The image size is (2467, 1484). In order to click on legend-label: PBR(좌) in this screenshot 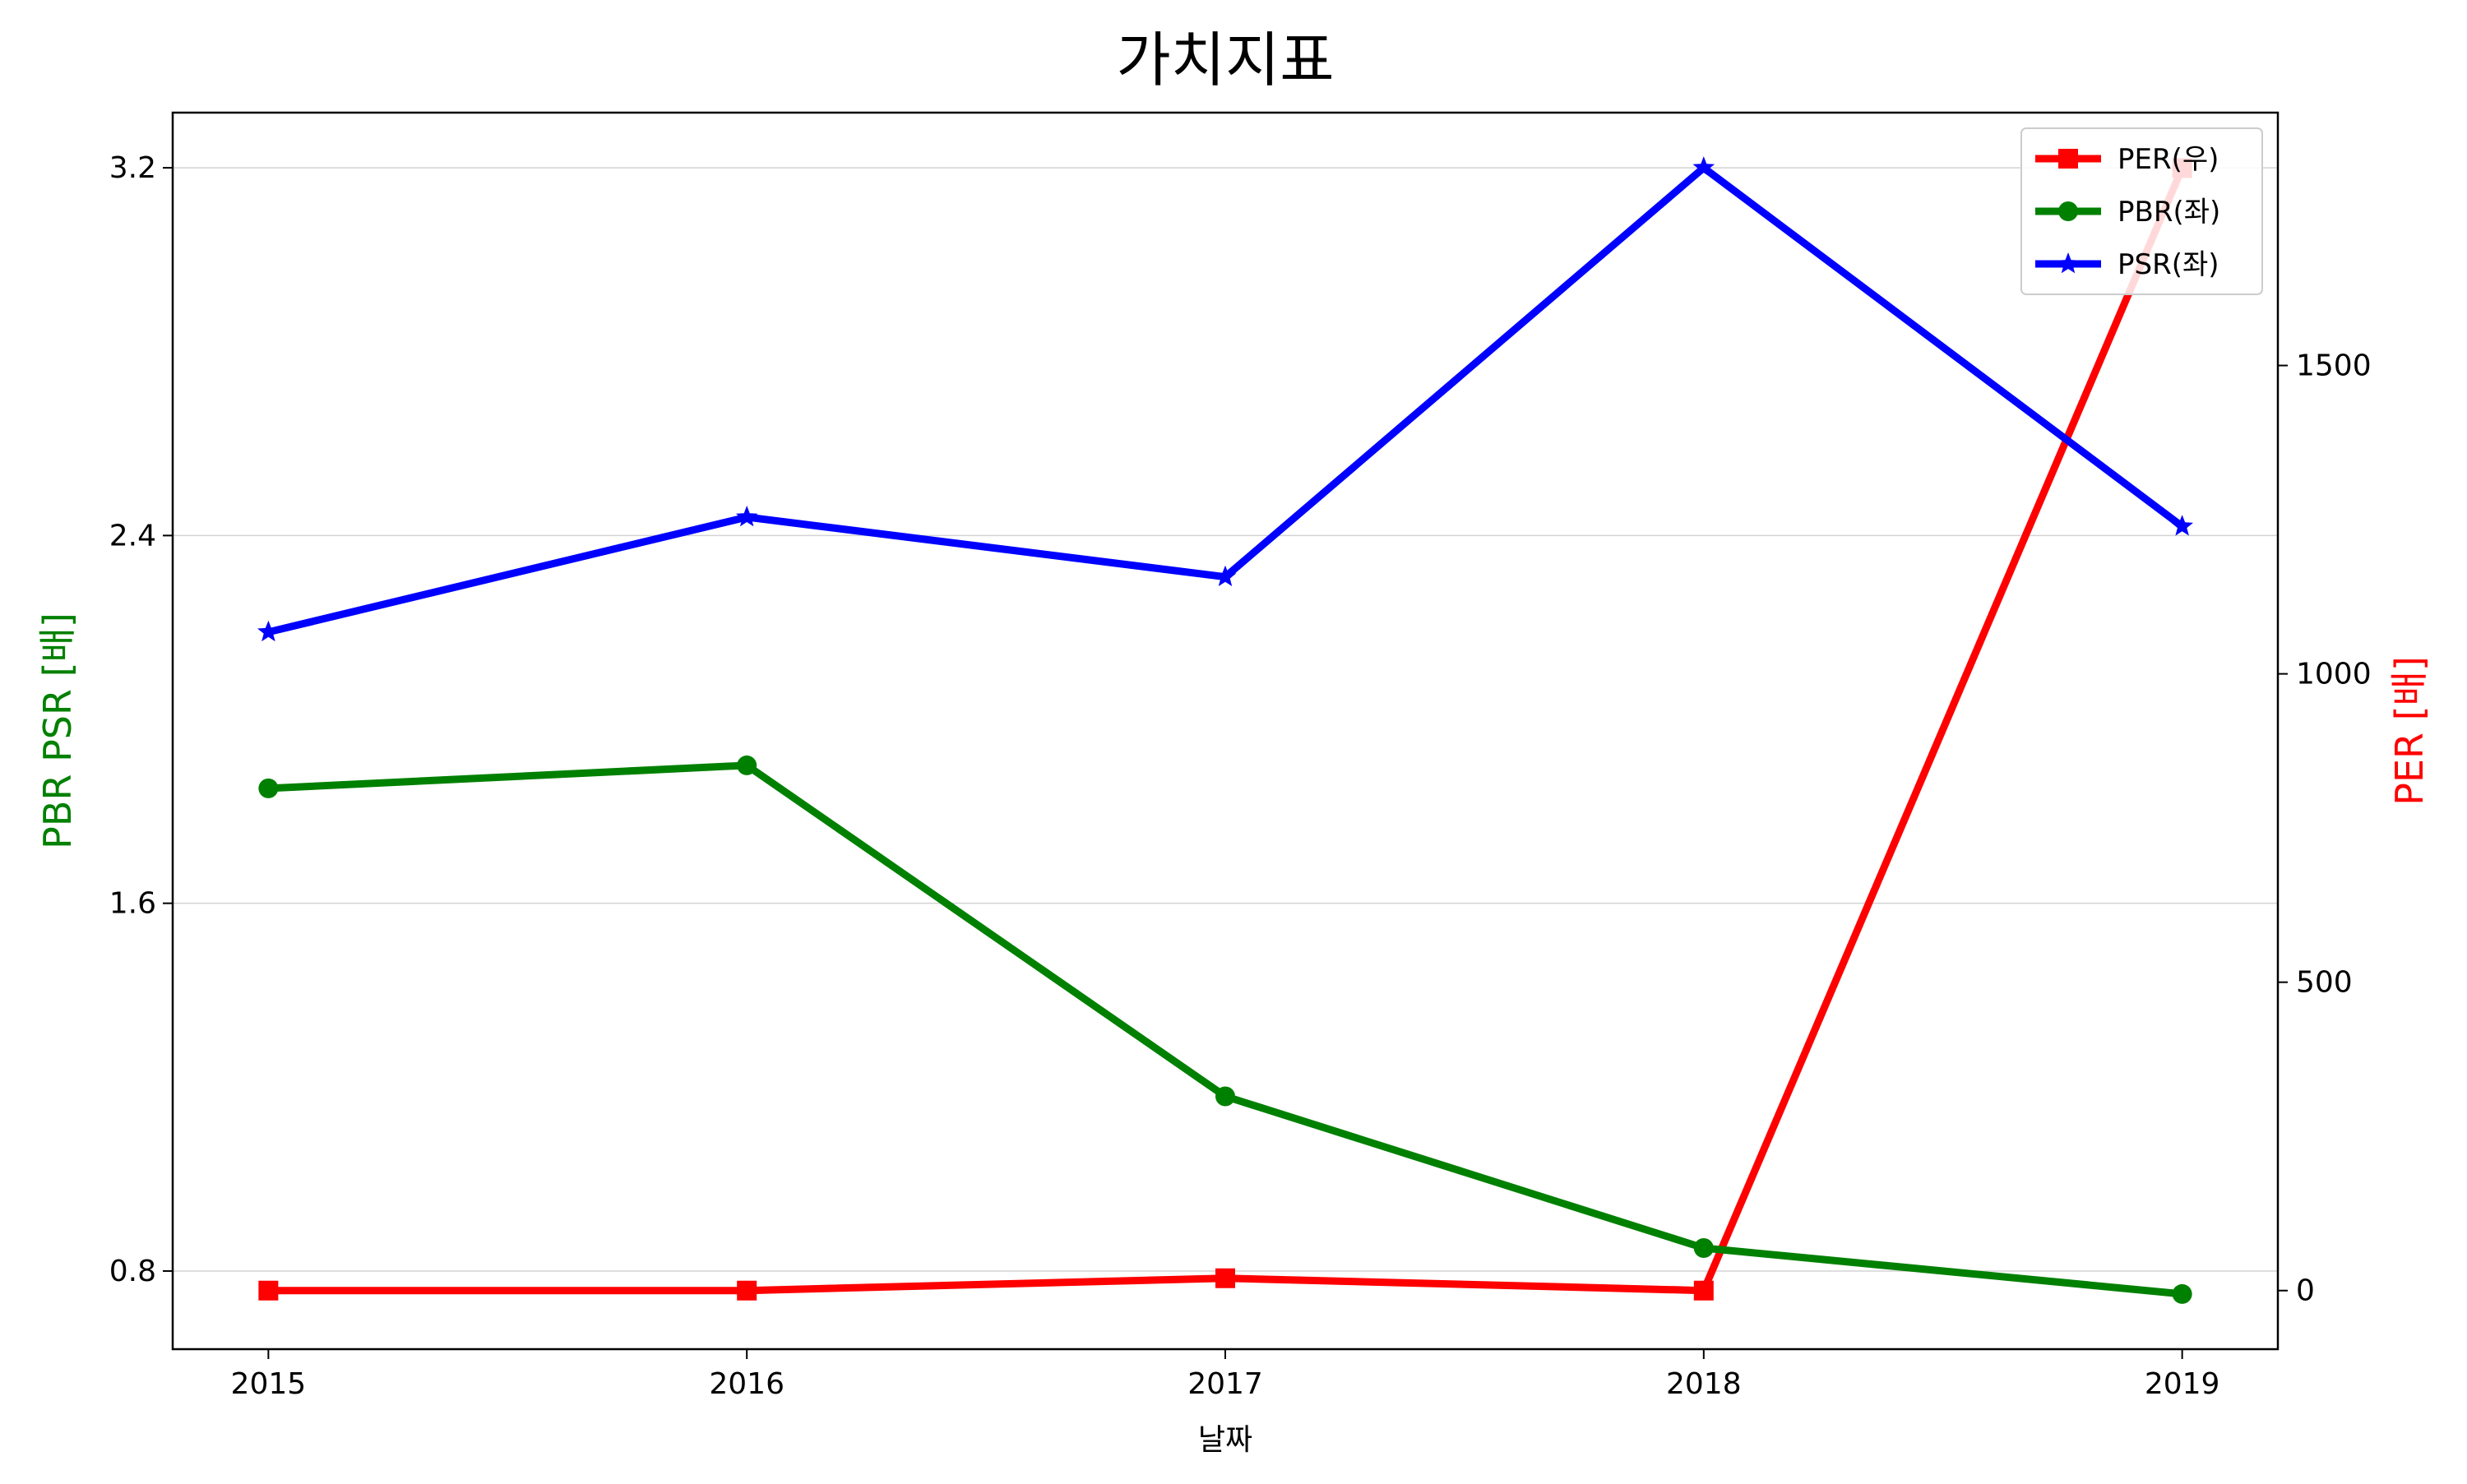, I will do `click(2169, 212)`.